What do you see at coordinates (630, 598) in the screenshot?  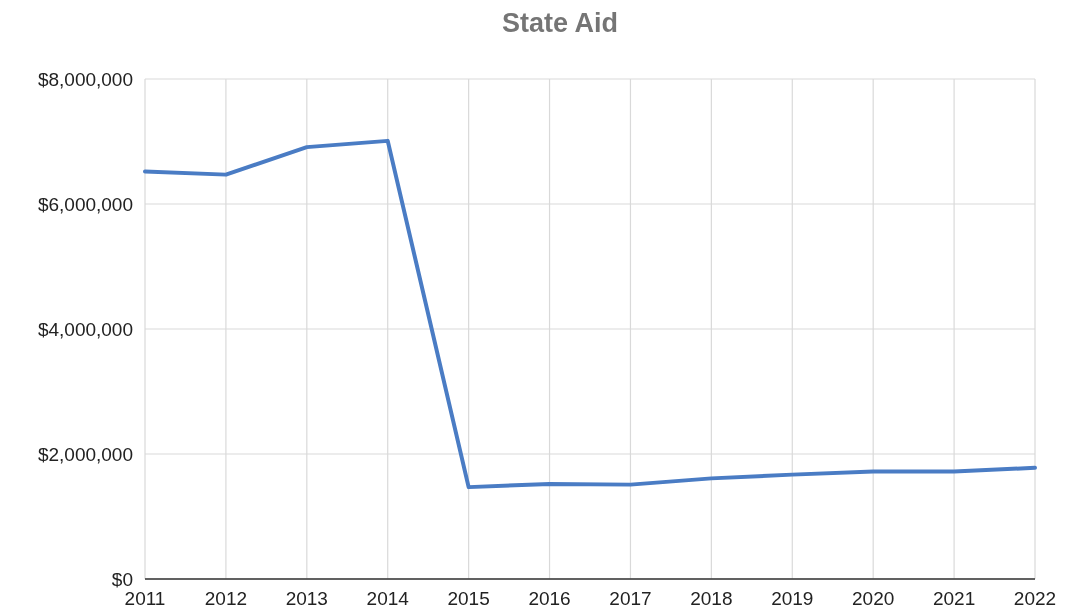 I see `x-tick-label: 2017` at bounding box center [630, 598].